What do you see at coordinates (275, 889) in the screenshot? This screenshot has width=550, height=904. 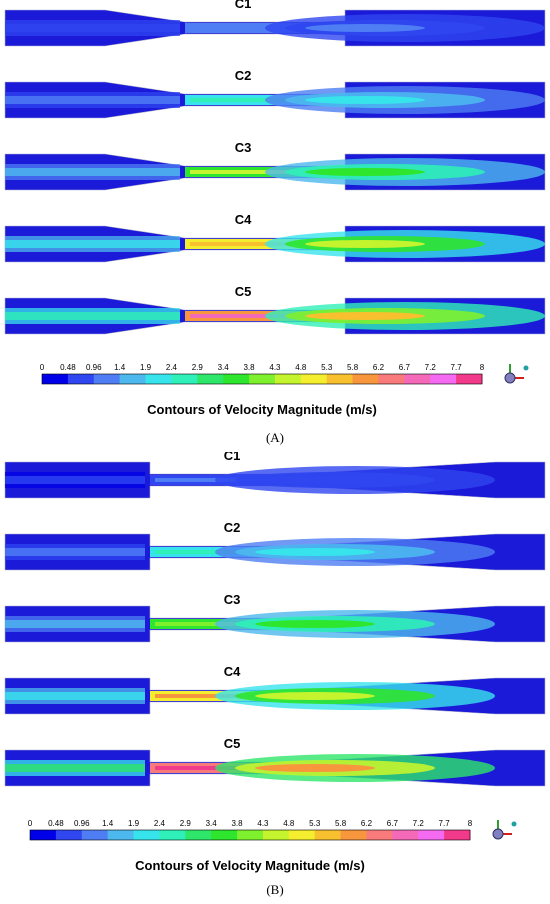 I see `panel-b-label: (B)` at bounding box center [275, 889].